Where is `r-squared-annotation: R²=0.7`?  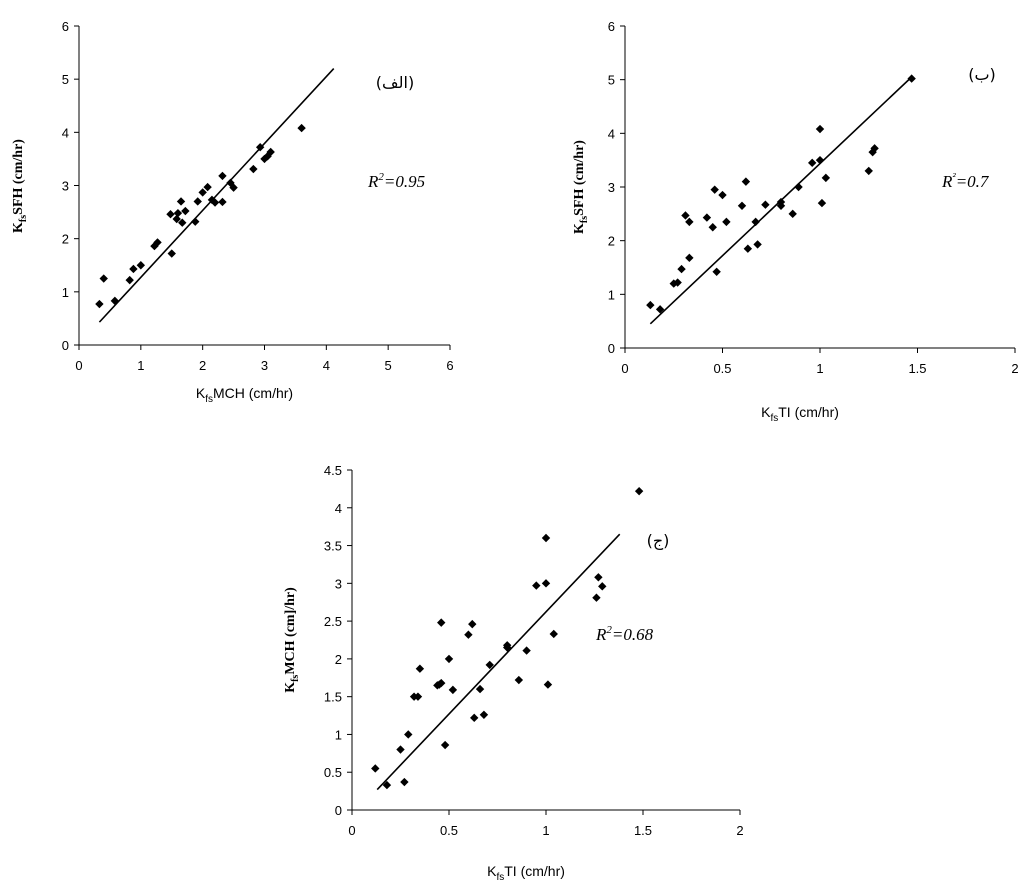
r-squared-annotation: R²=0.7 is located at coordinates (965, 181).